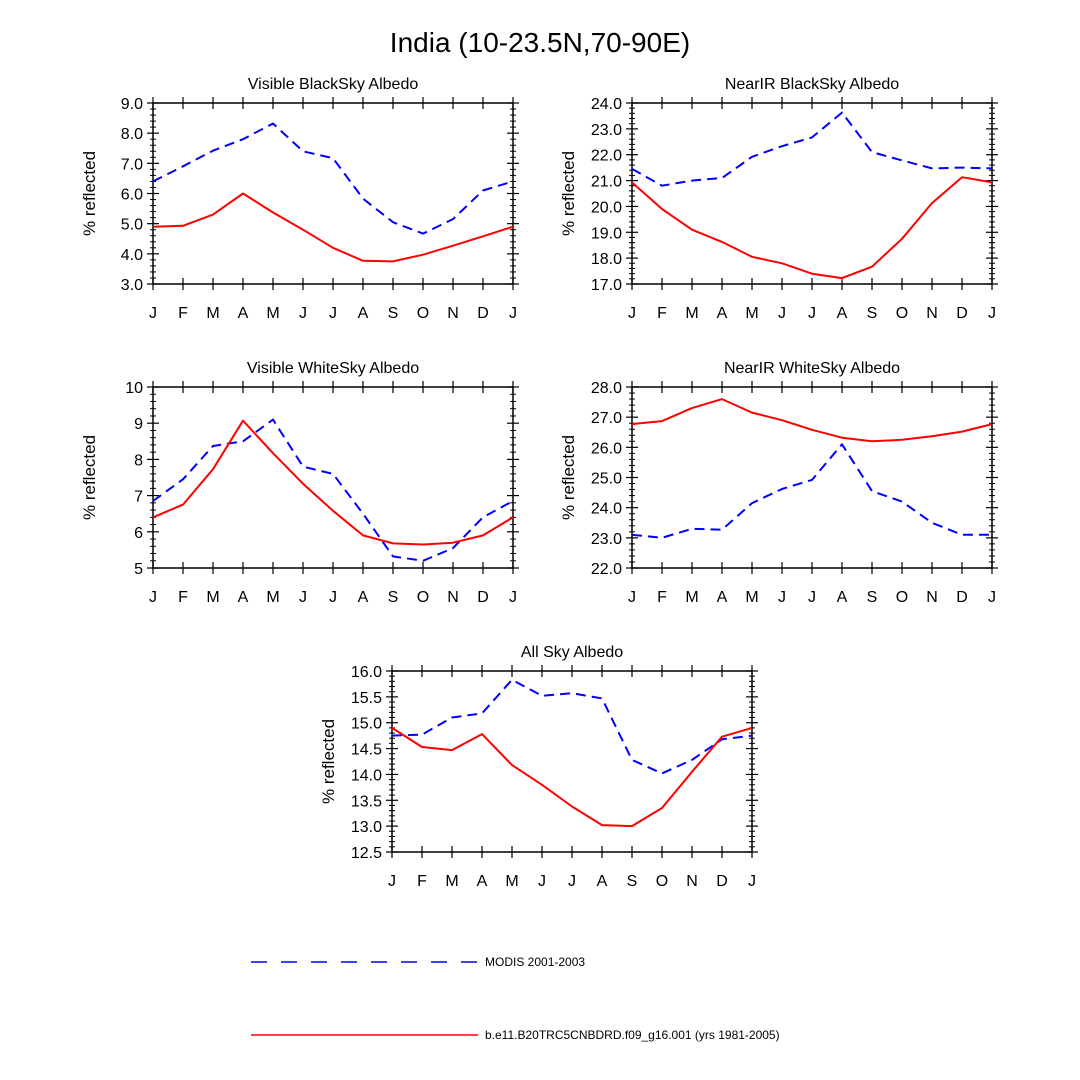 Image resolution: width=1080 pixels, height=1080 pixels. Describe the element at coordinates (606, 259) in the screenshot. I see `y-tick-label: 18.0` at that location.